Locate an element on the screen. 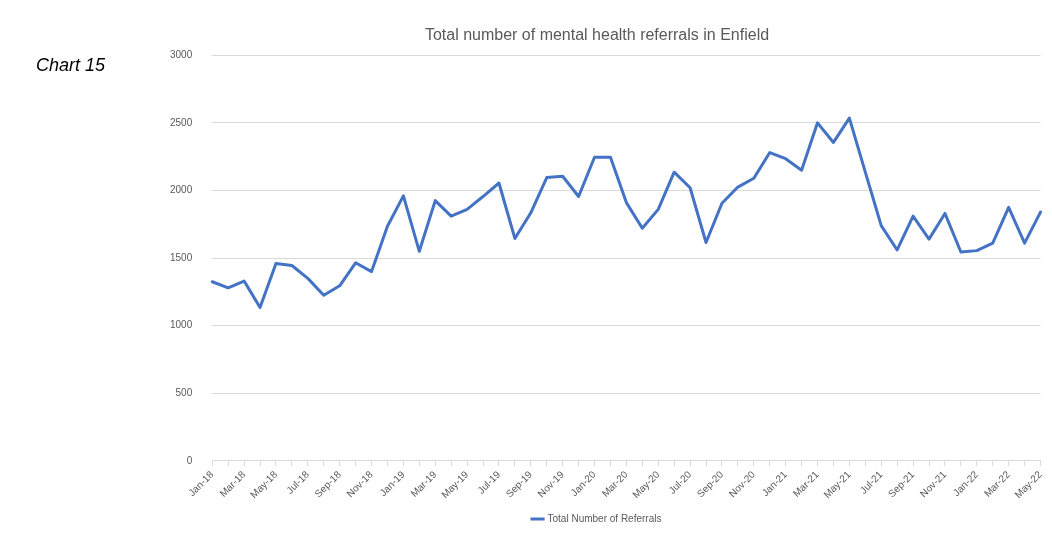 This screenshot has height=540, width=1052. y-tick-label: 3000 is located at coordinates (181, 54).